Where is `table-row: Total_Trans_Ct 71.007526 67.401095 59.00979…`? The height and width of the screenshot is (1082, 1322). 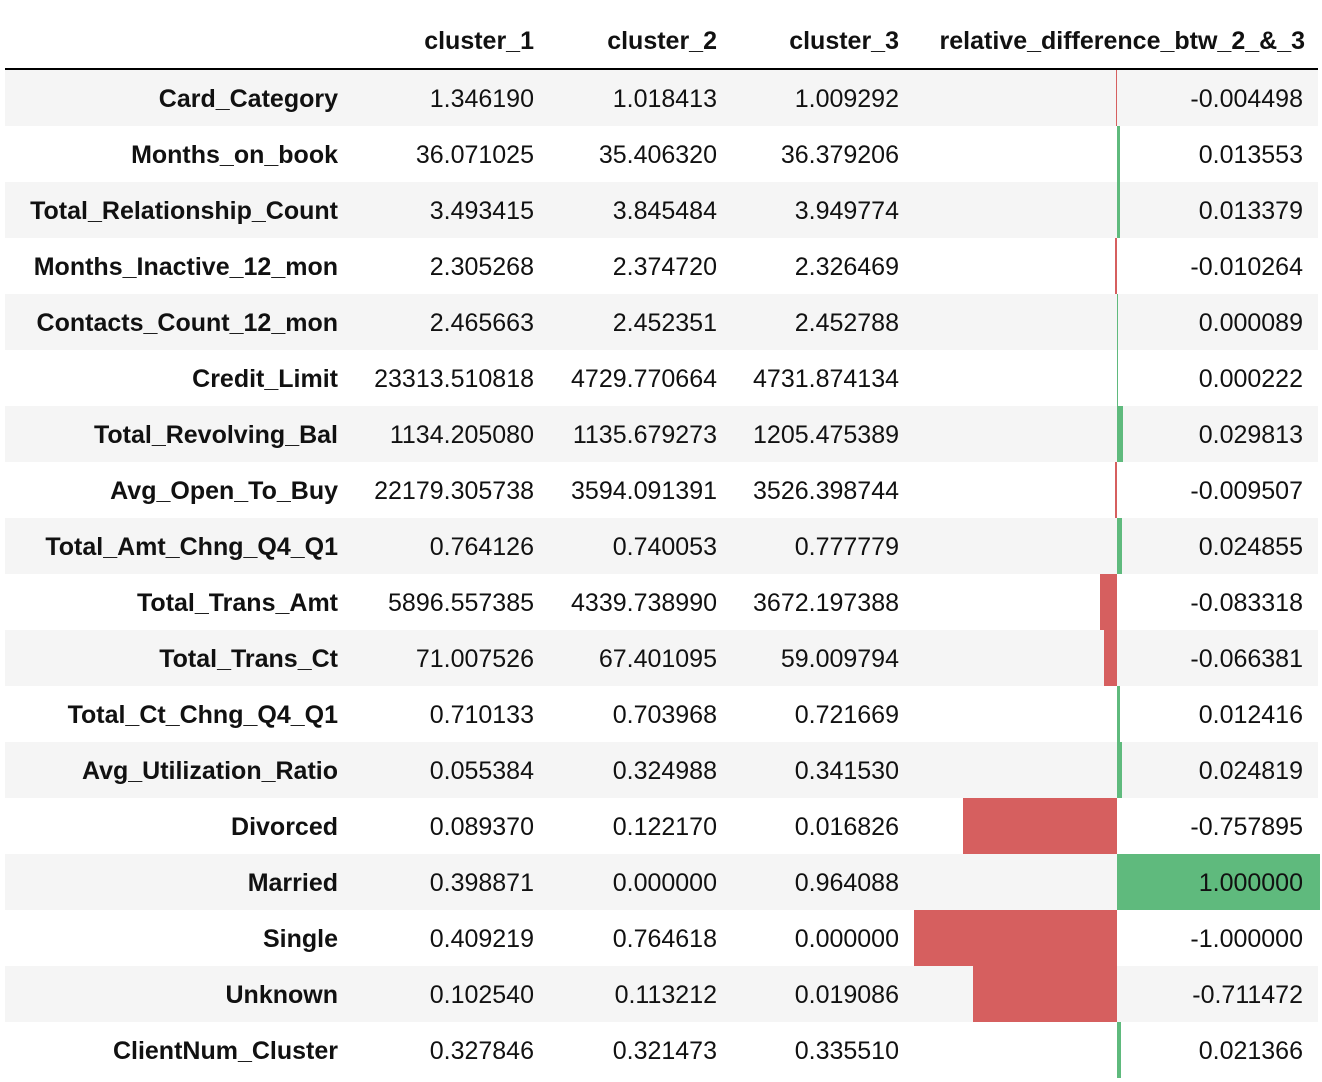
table-row: Total_Trans_Ct 71.007526 67.401095 59.00979… is located at coordinates (661, 658).